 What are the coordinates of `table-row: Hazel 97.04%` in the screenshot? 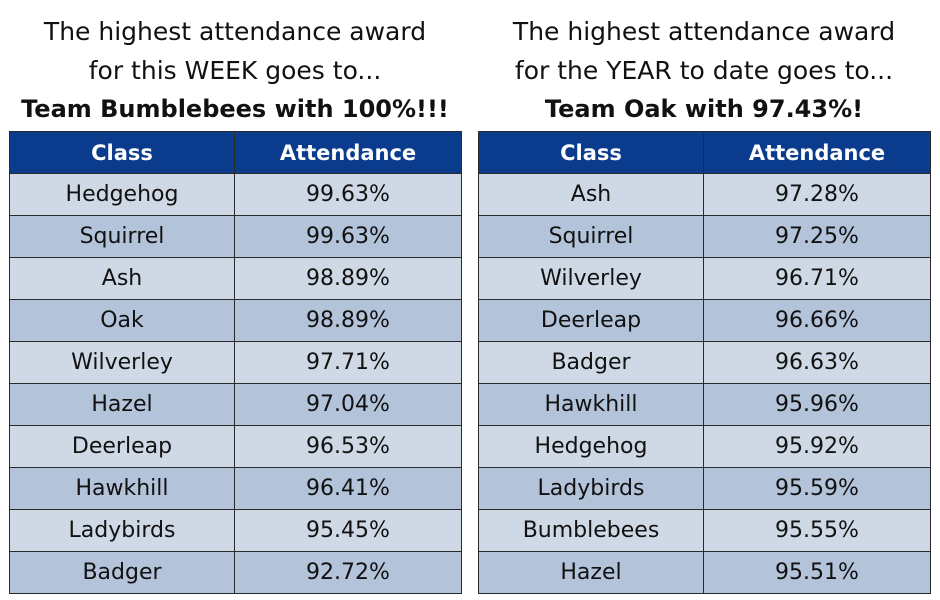 It's located at (235, 404).